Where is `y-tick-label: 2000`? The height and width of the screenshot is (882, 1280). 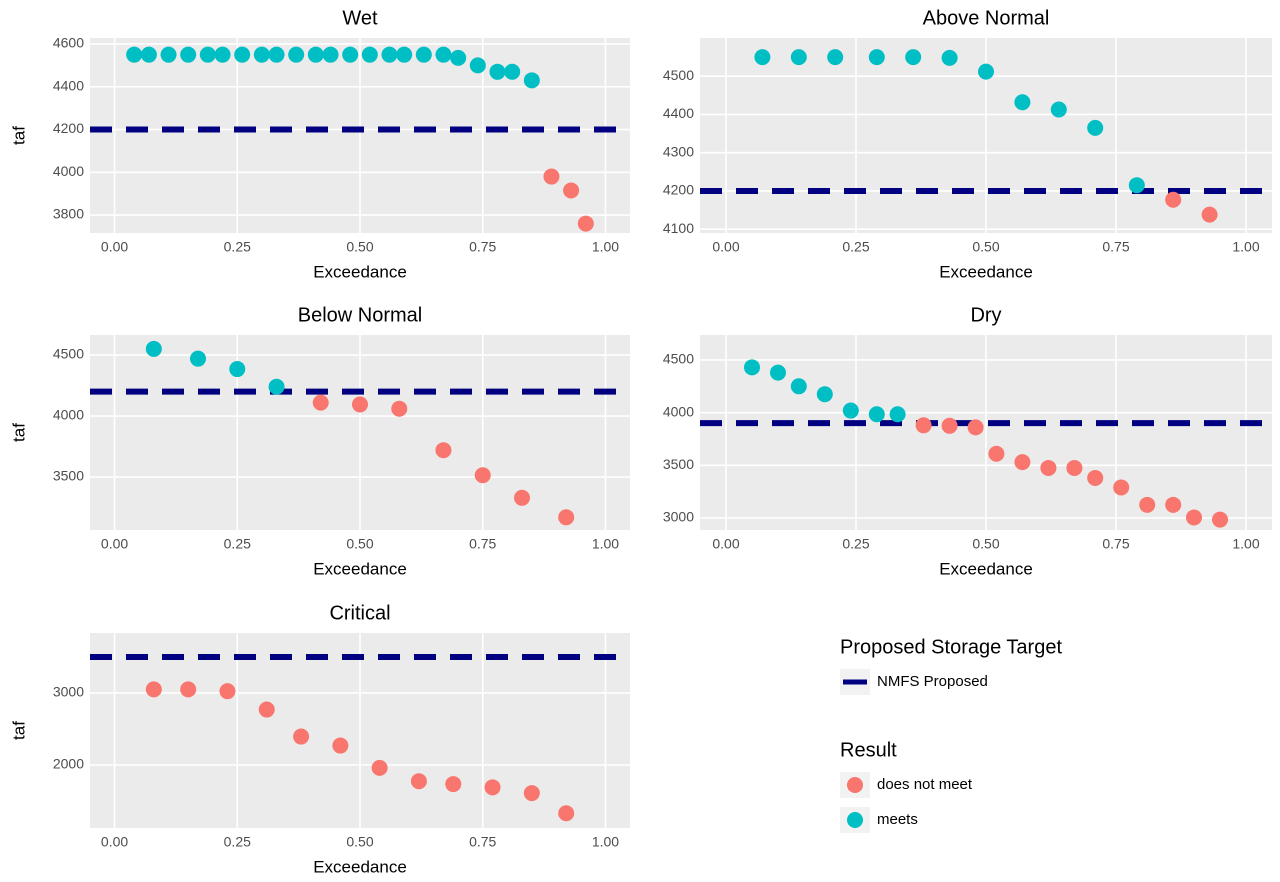 y-tick-label: 2000 is located at coordinates (68, 764).